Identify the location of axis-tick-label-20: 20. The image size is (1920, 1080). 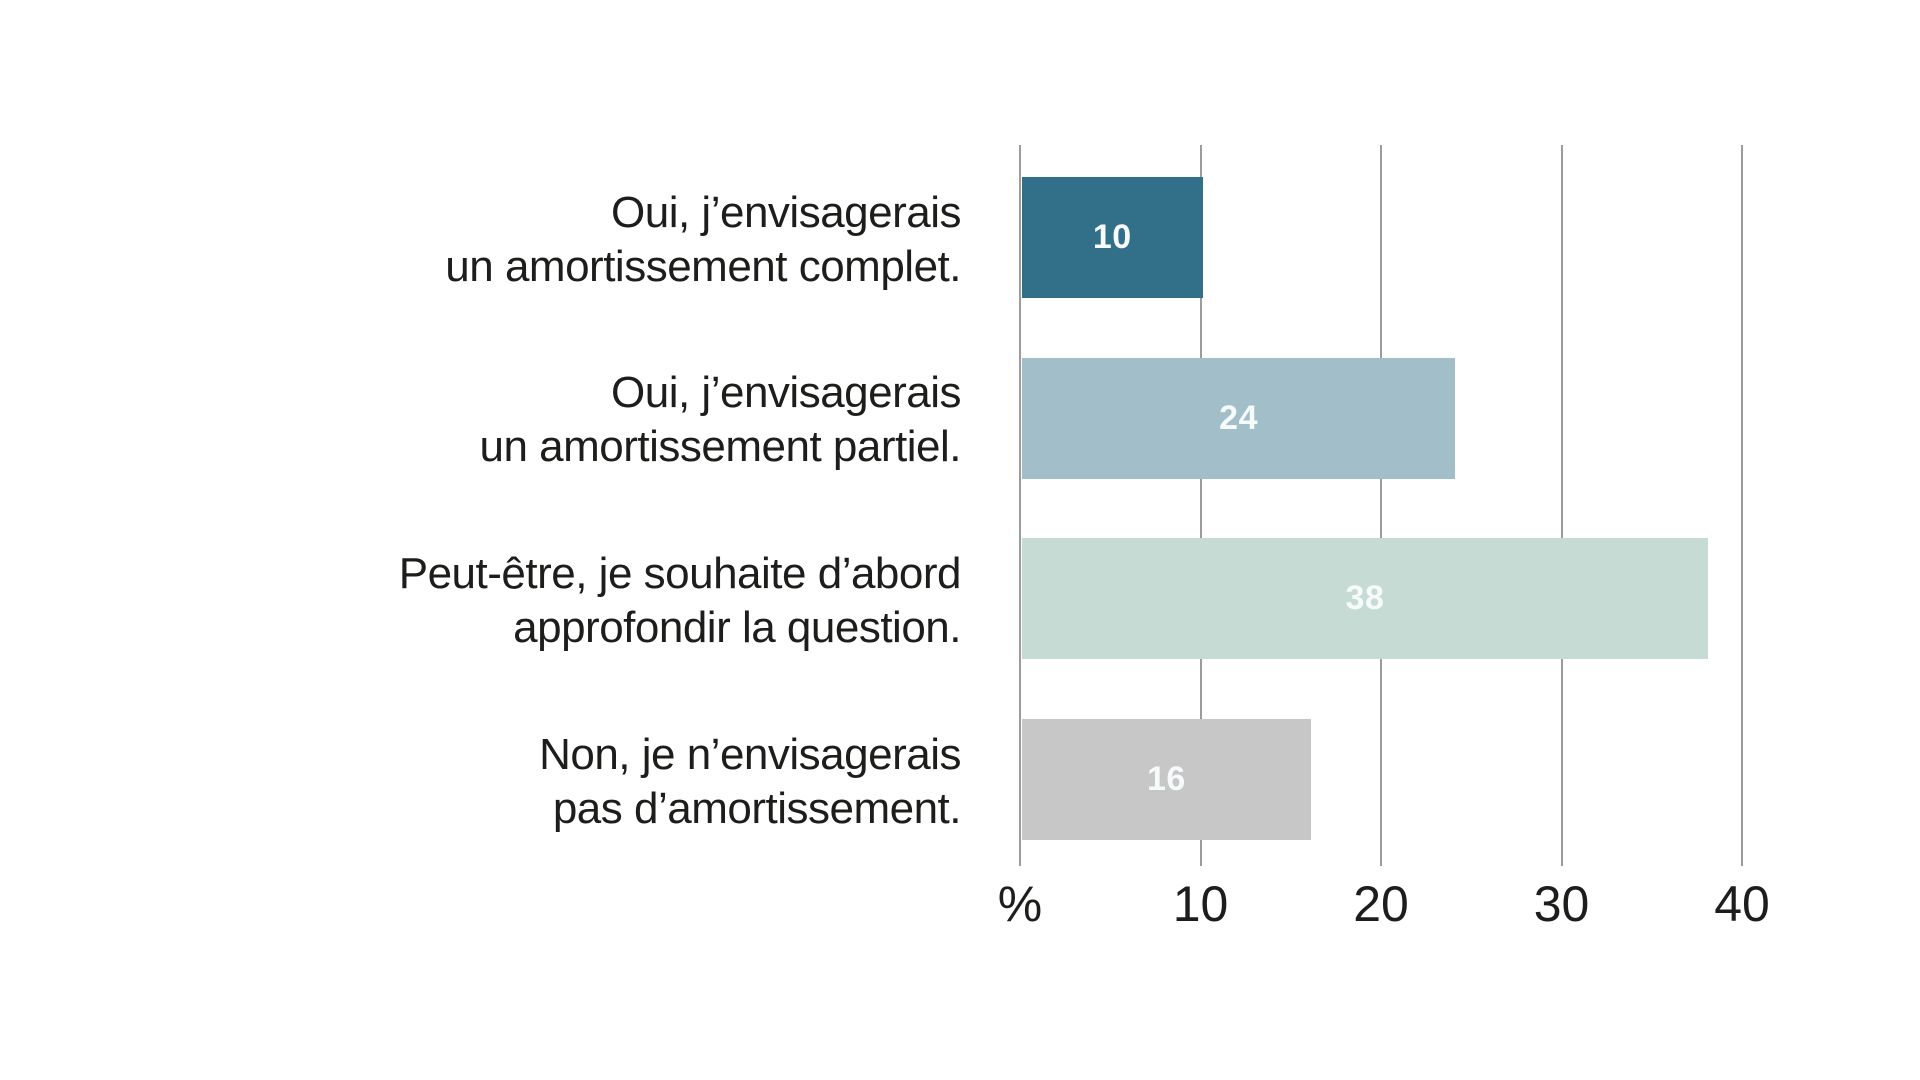
(1381, 904).